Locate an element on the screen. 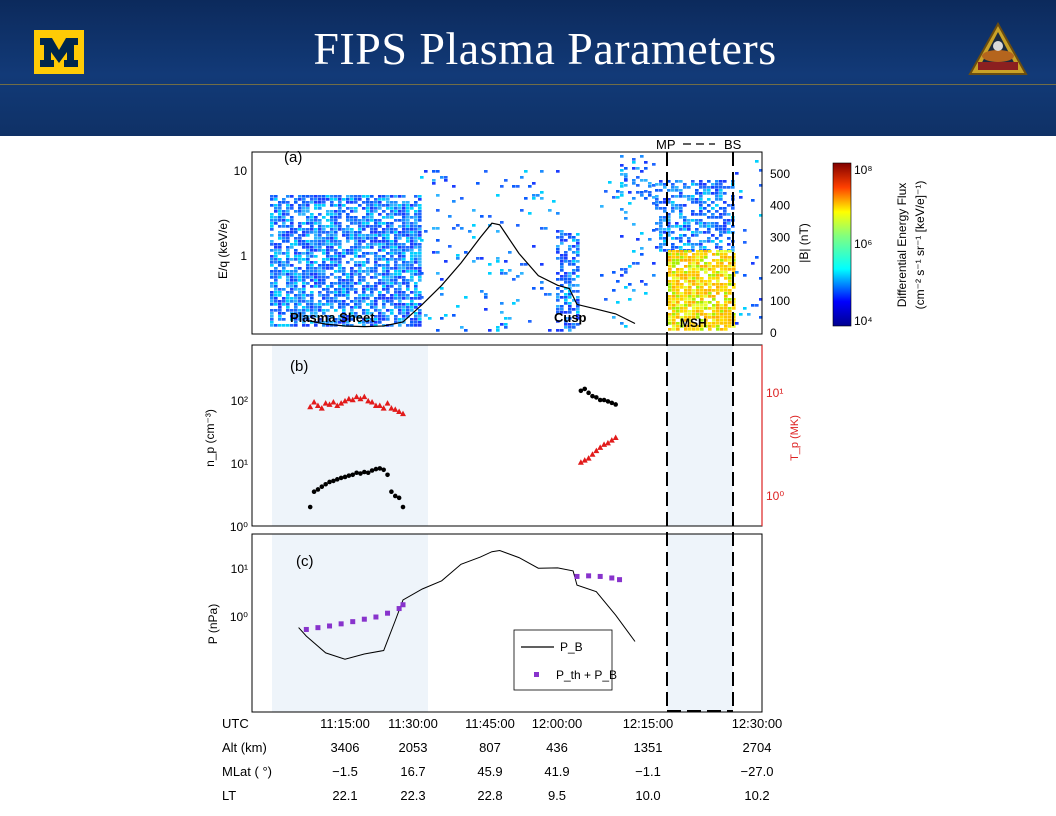 This screenshot has width=1056, height=816. tp-point is located at coordinates (329, 404).